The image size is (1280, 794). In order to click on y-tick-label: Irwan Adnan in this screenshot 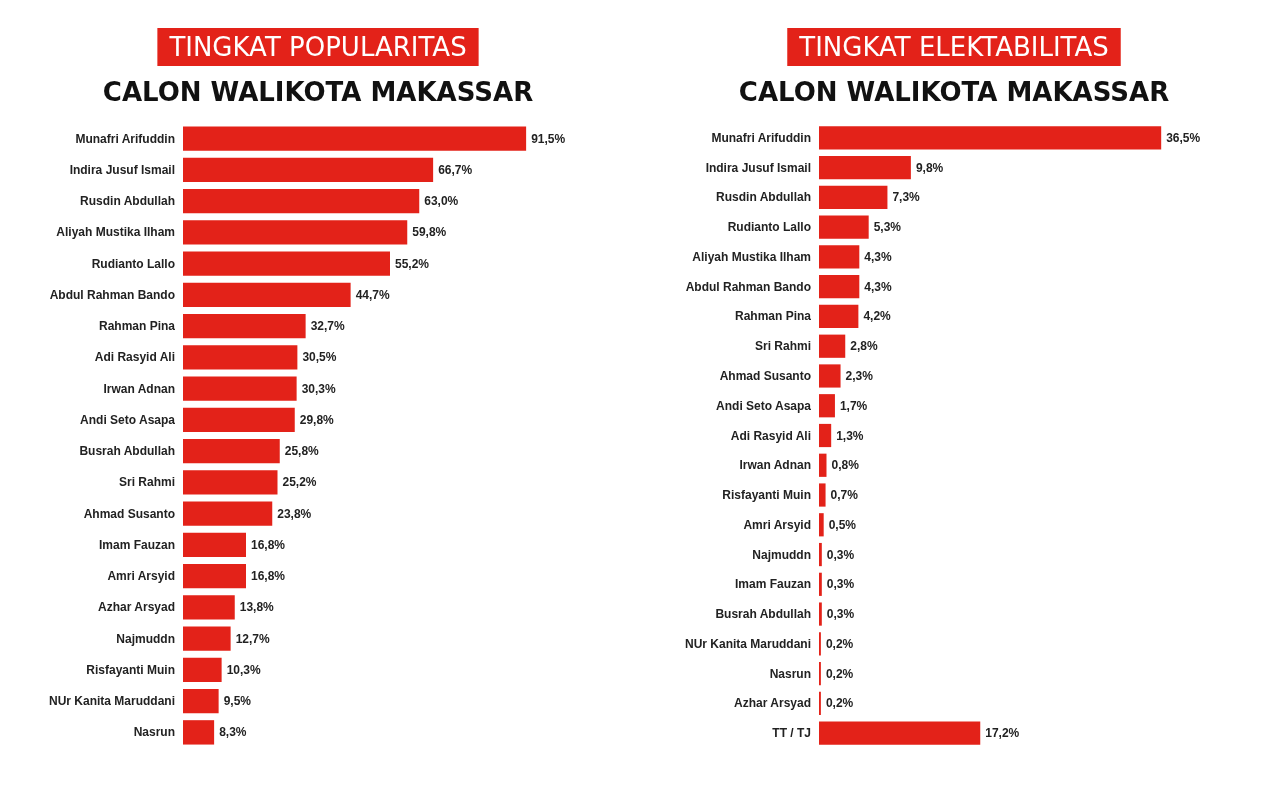, I will do `click(775, 465)`.